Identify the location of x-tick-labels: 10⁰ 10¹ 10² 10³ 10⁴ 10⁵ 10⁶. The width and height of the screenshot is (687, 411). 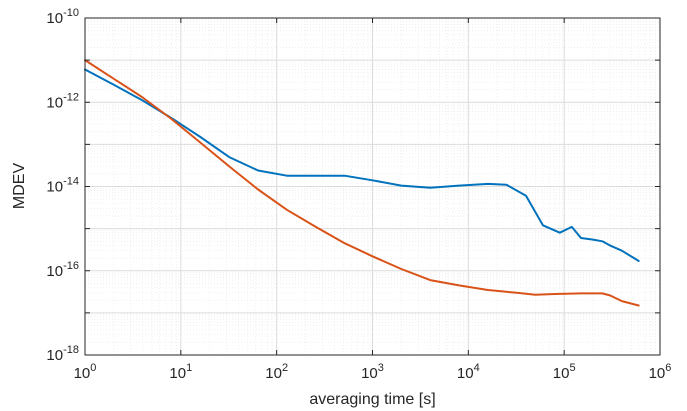
(373, 372).